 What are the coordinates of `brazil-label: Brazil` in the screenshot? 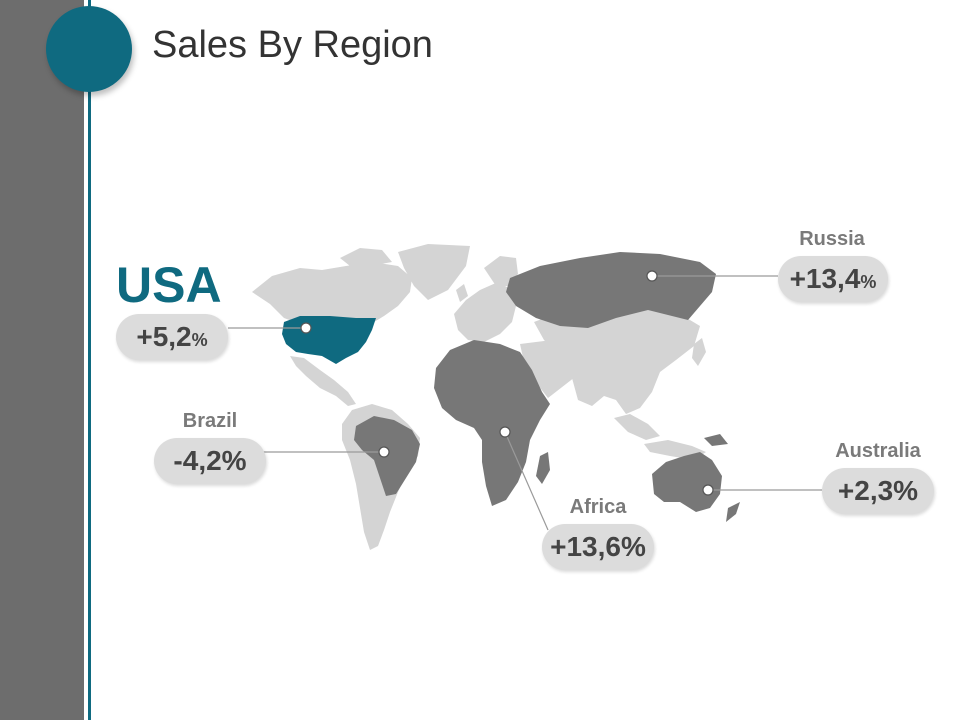 It's located at (210, 421).